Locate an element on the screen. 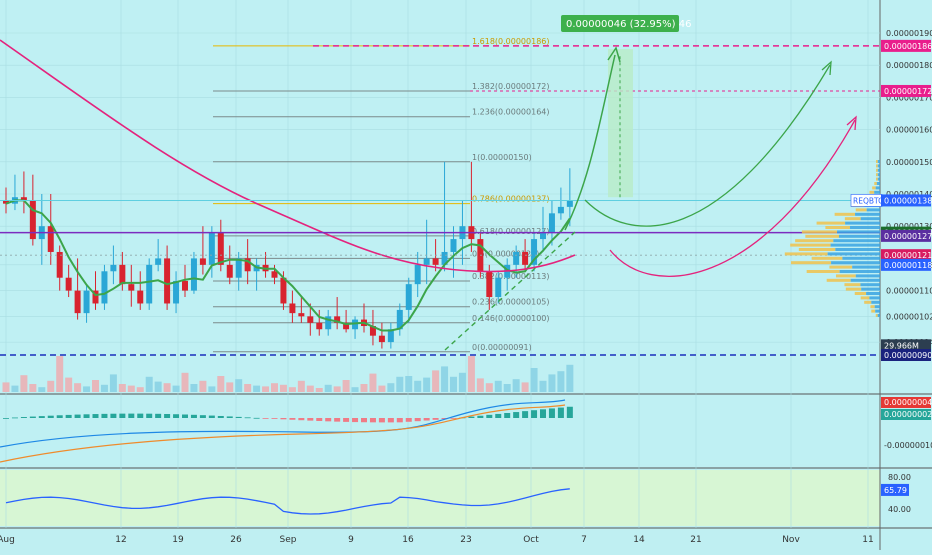  trendline-dashed is located at coordinates (510, 291).